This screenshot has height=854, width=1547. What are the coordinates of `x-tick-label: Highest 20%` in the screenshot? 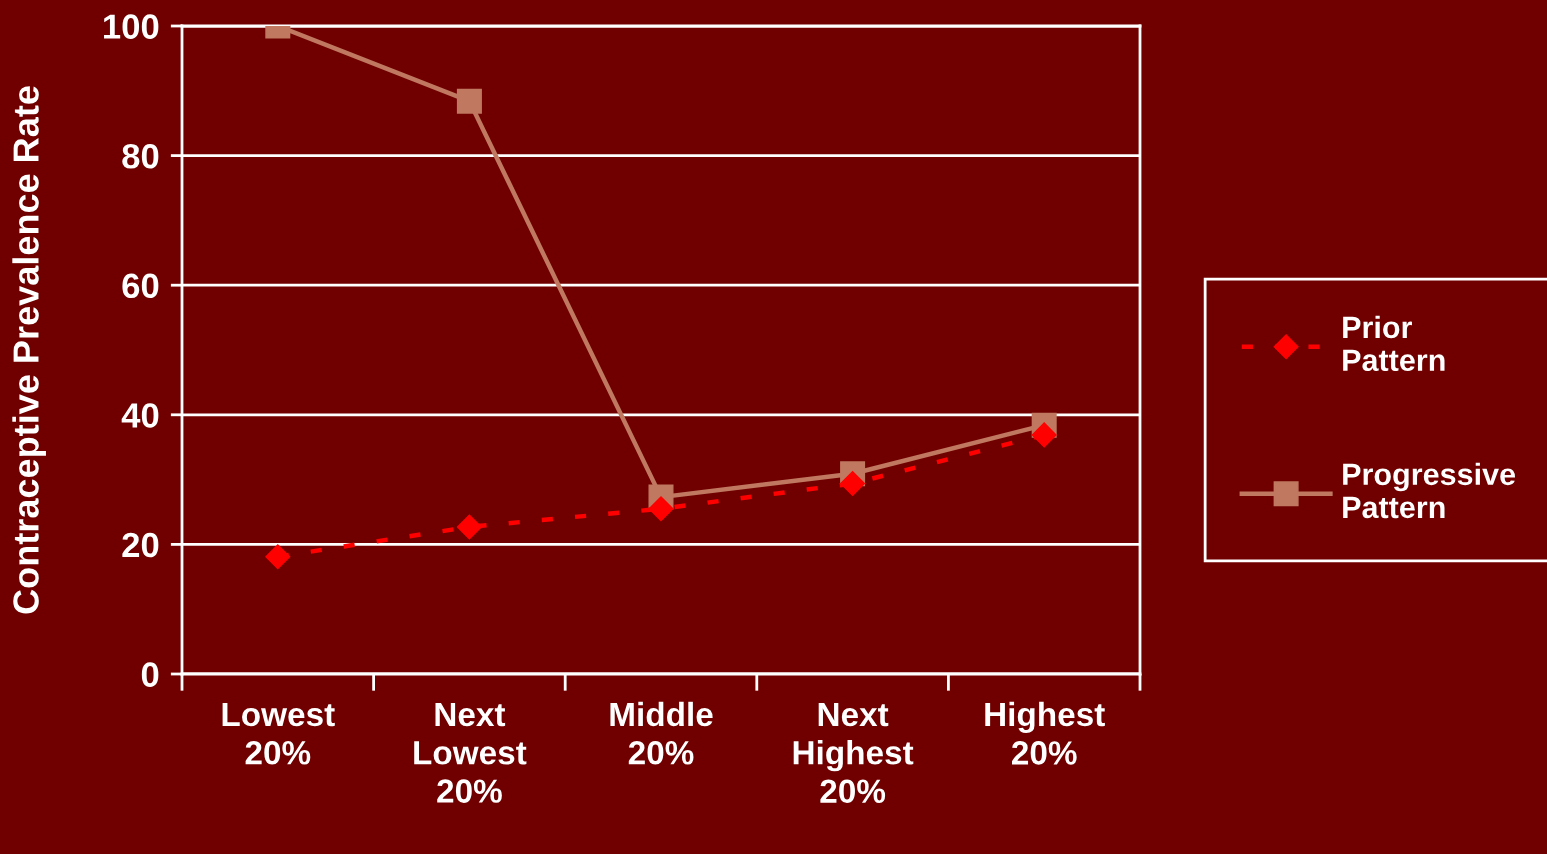 It's located at (1045, 733).